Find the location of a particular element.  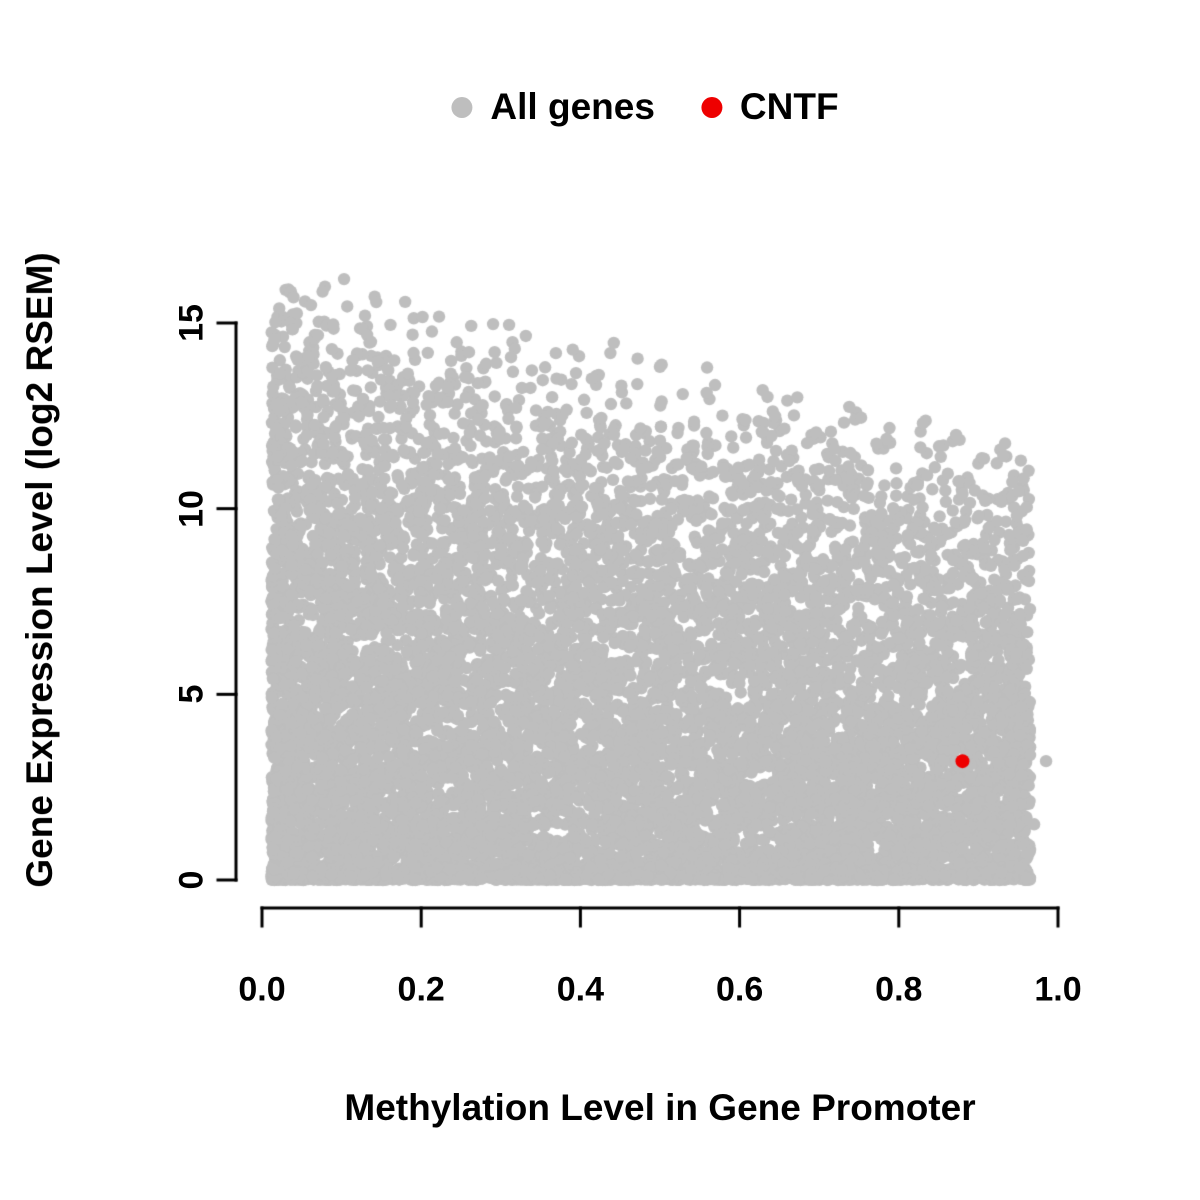

x-tick-label: 0.2 is located at coordinates (421, 989).